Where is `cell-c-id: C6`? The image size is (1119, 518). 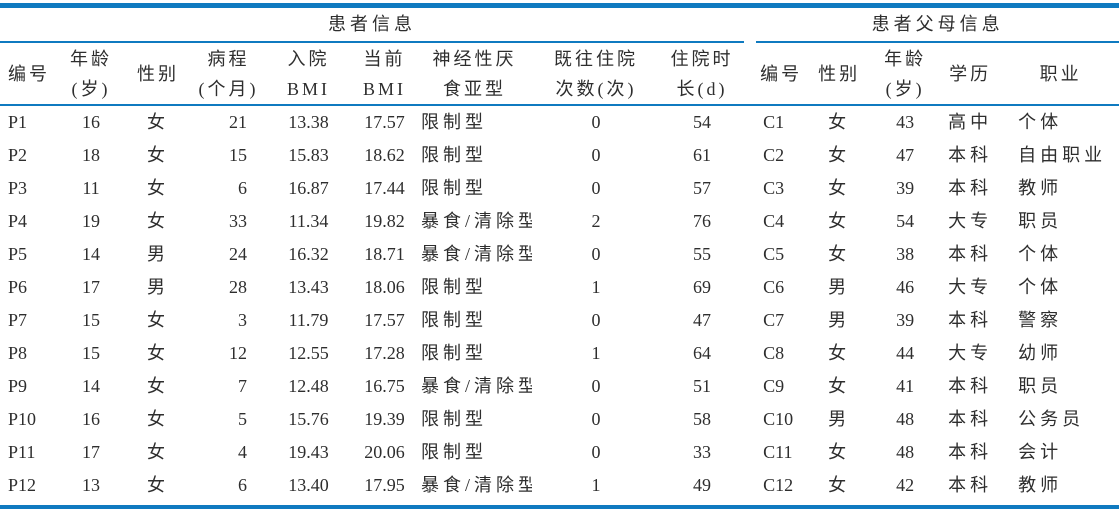 cell-c-id: C6 is located at coordinates (774, 287).